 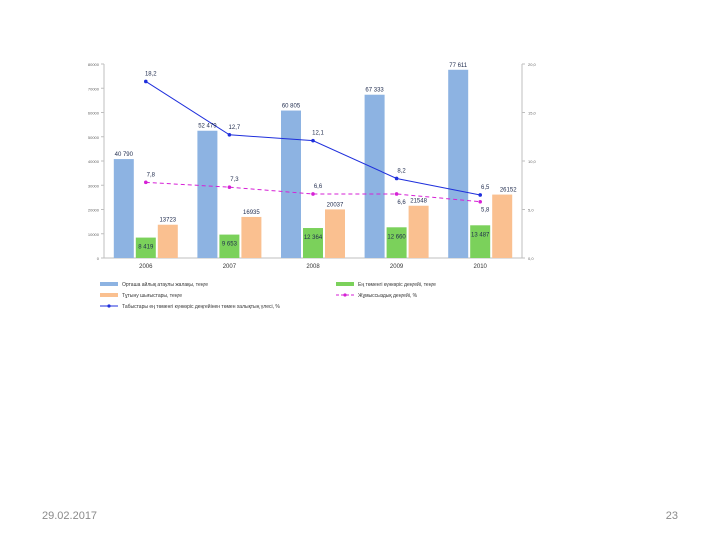 What do you see at coordinates (94, 234) in the screenshot?
I see `y-left-tick-label: 10000` at bounding box center [94, 234].